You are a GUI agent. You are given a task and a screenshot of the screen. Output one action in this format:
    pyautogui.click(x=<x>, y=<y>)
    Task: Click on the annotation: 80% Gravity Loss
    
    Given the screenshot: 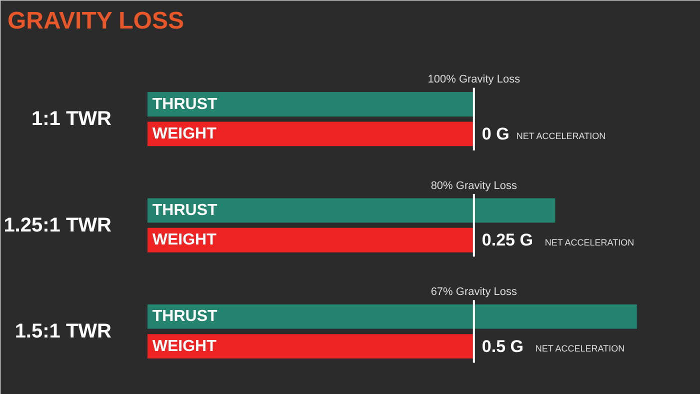 What is the action you would take?
    pyautogui.click(x=474, y=186)
    